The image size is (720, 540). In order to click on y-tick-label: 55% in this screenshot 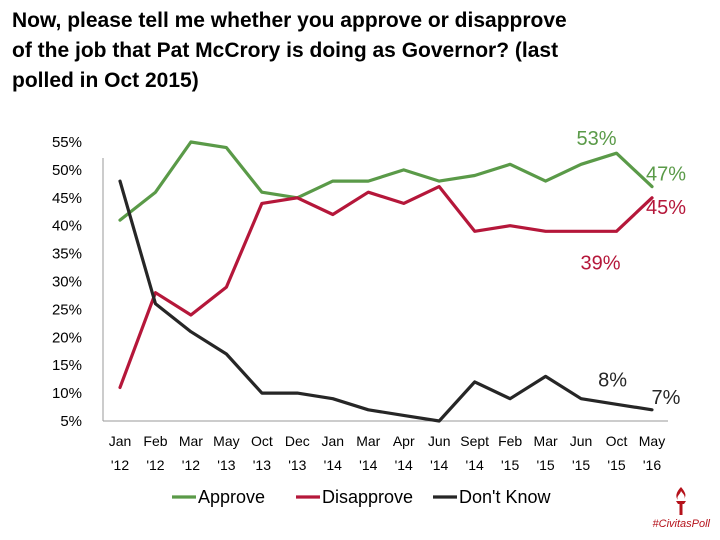, I will do `click(67, 142)`.